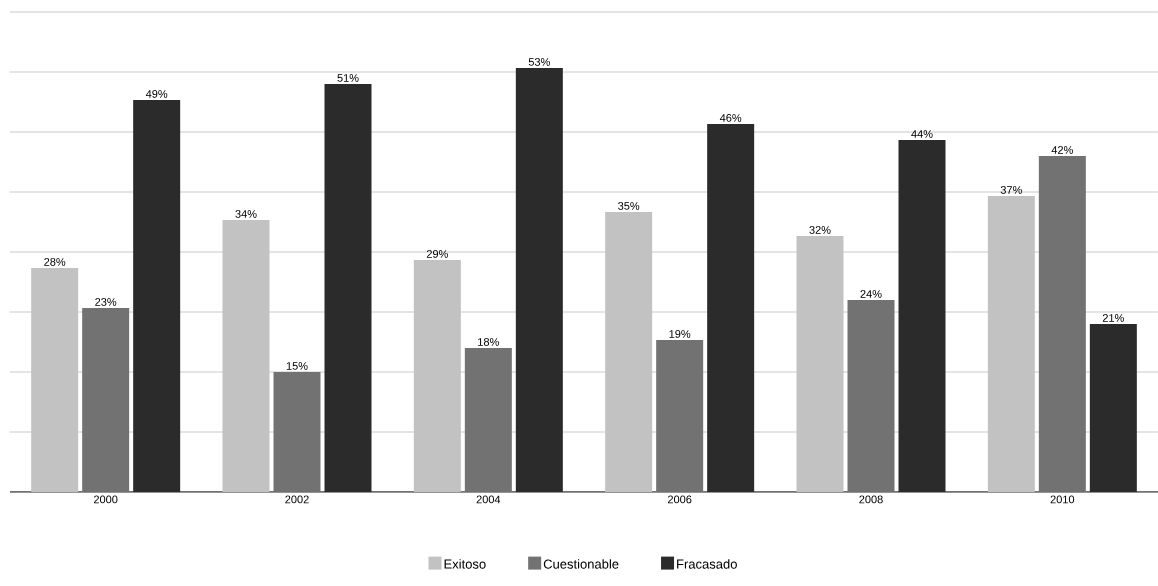 This screenshot has height=586, width=1158. I want to click on data-label: 24%, so click(871, 294).